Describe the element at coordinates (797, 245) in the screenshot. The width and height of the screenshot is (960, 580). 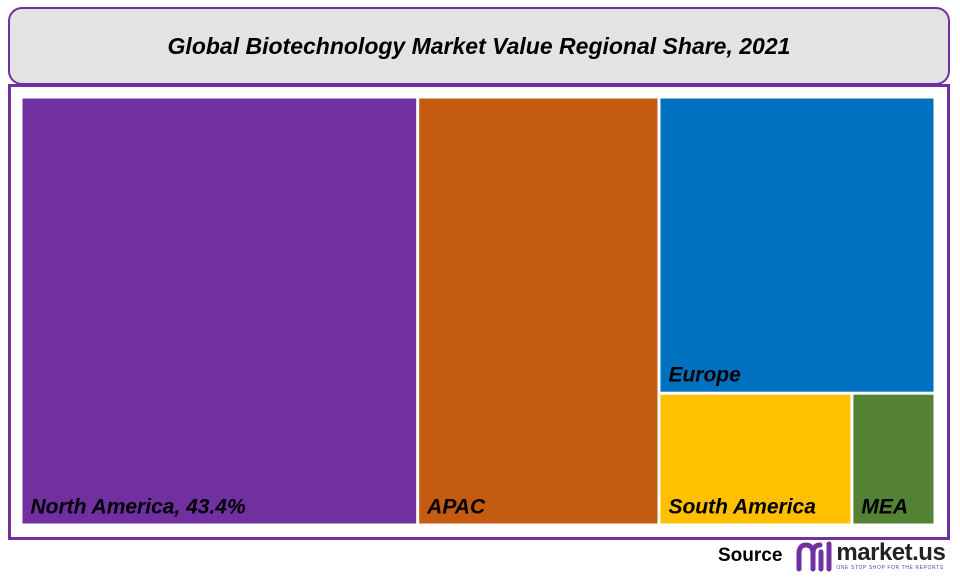
I see `tile-europe` at that location.